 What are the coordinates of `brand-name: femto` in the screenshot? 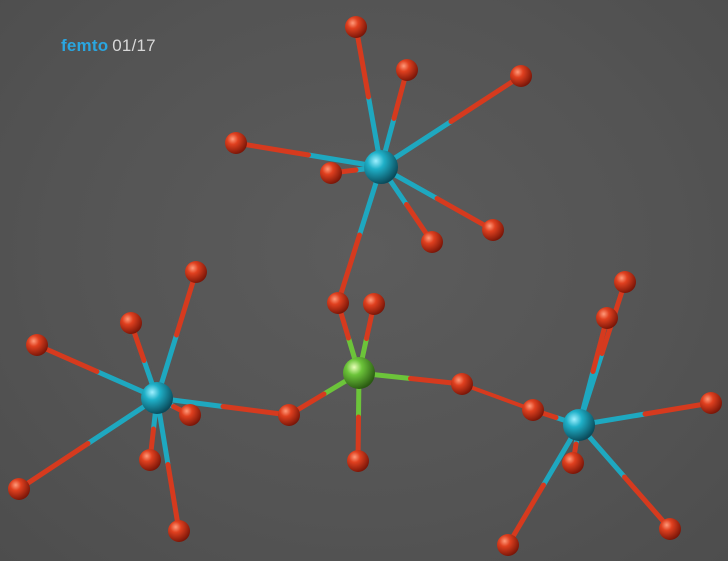 It's located at (85, 45).